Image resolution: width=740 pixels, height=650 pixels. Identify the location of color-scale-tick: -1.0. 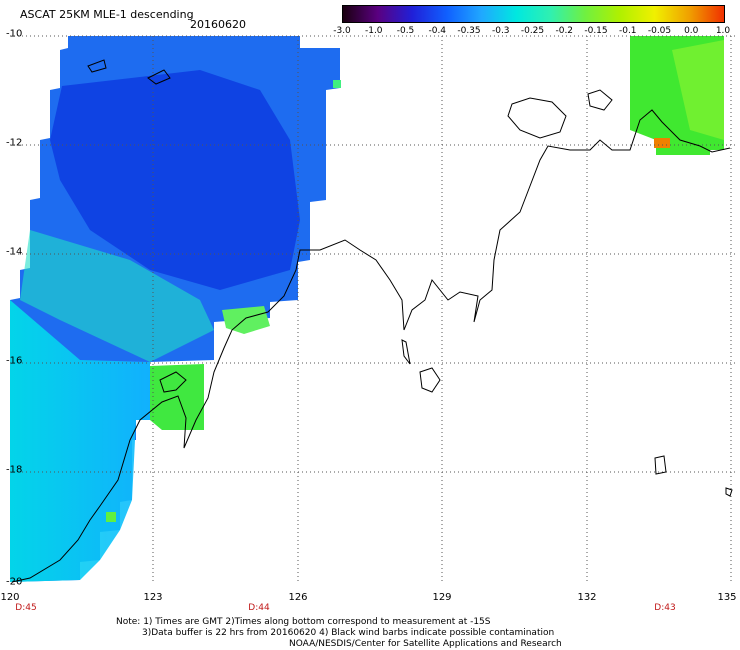
(373, 31).